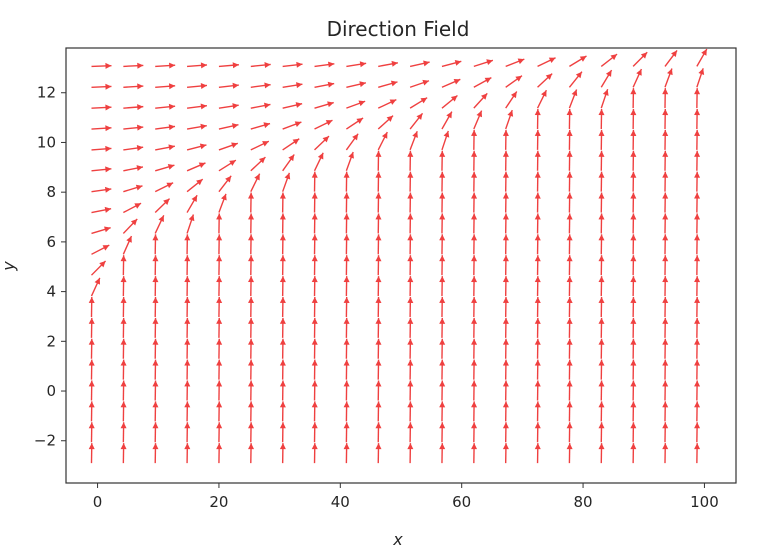 The width and height of the screenshot is (778, 560). I want to click on y-tick-label: 10, so click(46, 142).